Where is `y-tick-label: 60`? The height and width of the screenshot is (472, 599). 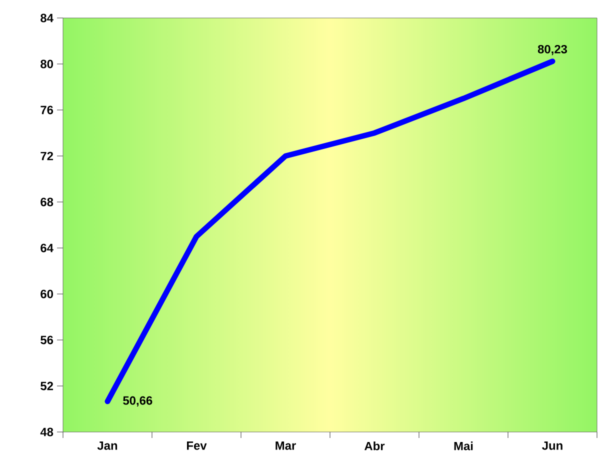
y-tick-label: 60 is located at coordinates (46, 294).